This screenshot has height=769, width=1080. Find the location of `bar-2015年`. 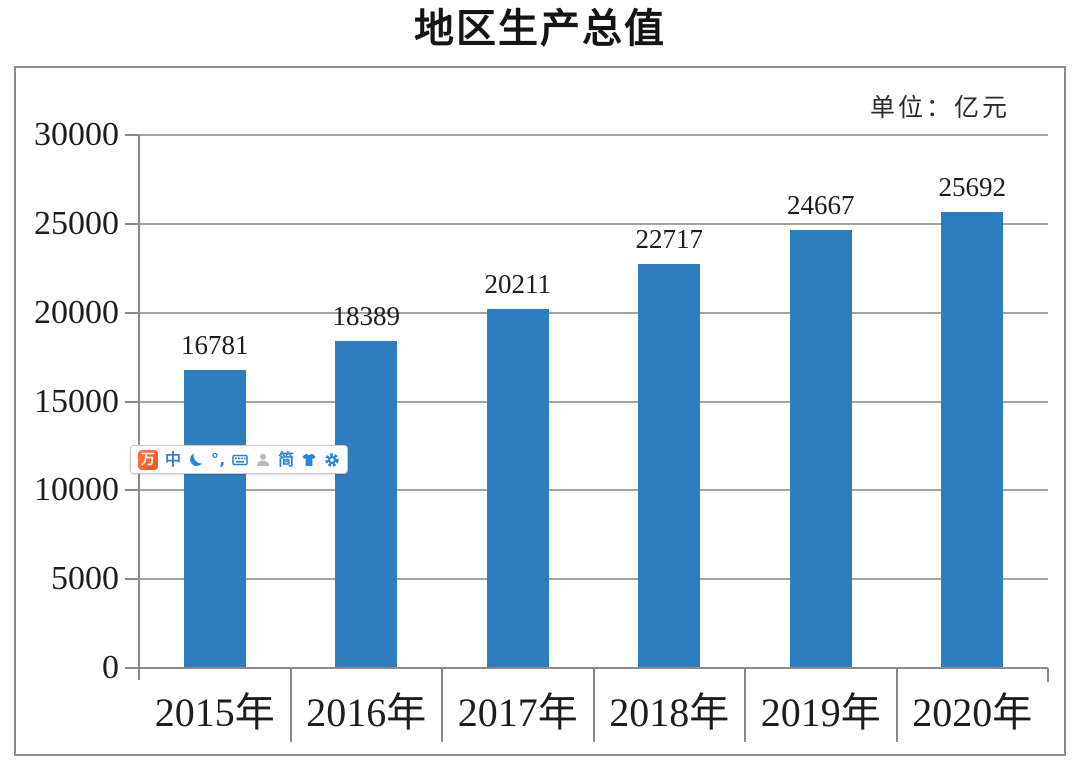

bar-2015年 is located at coordinates (214, 518).